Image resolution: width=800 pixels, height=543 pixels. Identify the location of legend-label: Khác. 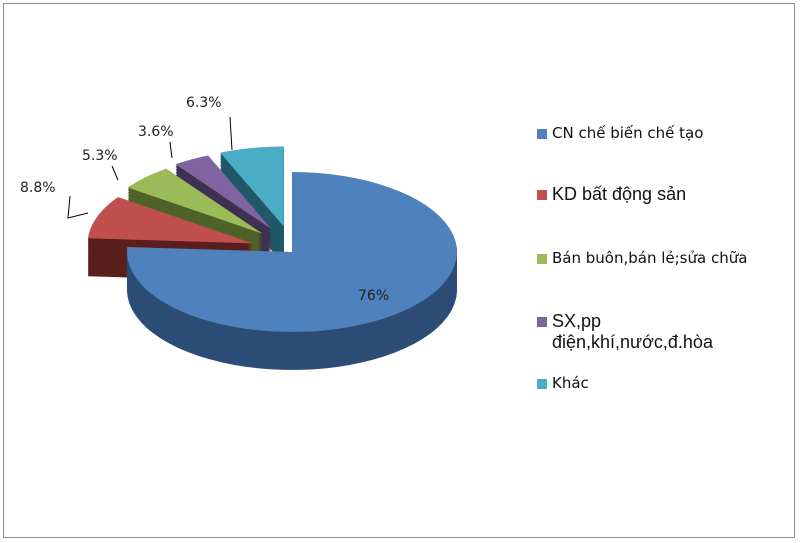
(570, 383).